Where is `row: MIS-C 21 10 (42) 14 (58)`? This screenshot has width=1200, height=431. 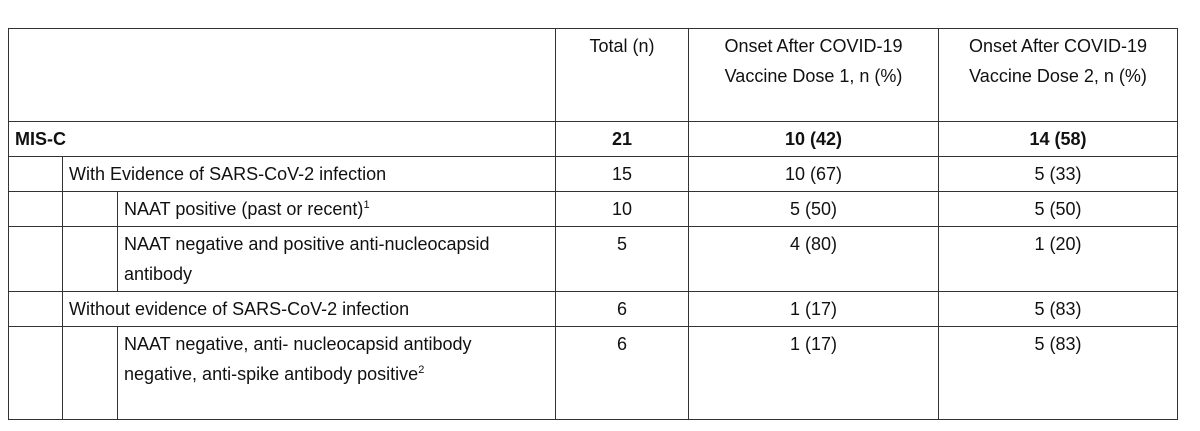
row: MIS-C 21 10 (42) 14 (58) is located at coordinates (593, 139).